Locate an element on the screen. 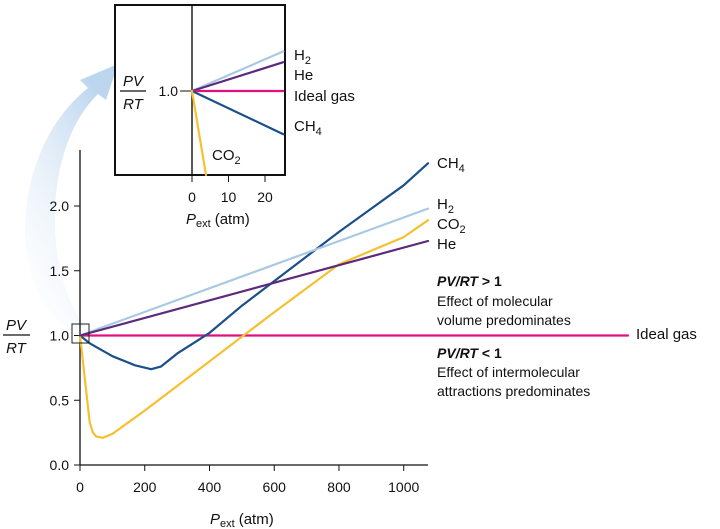  main-ytick-label: 0.0 is located at coordinates (60, 465).